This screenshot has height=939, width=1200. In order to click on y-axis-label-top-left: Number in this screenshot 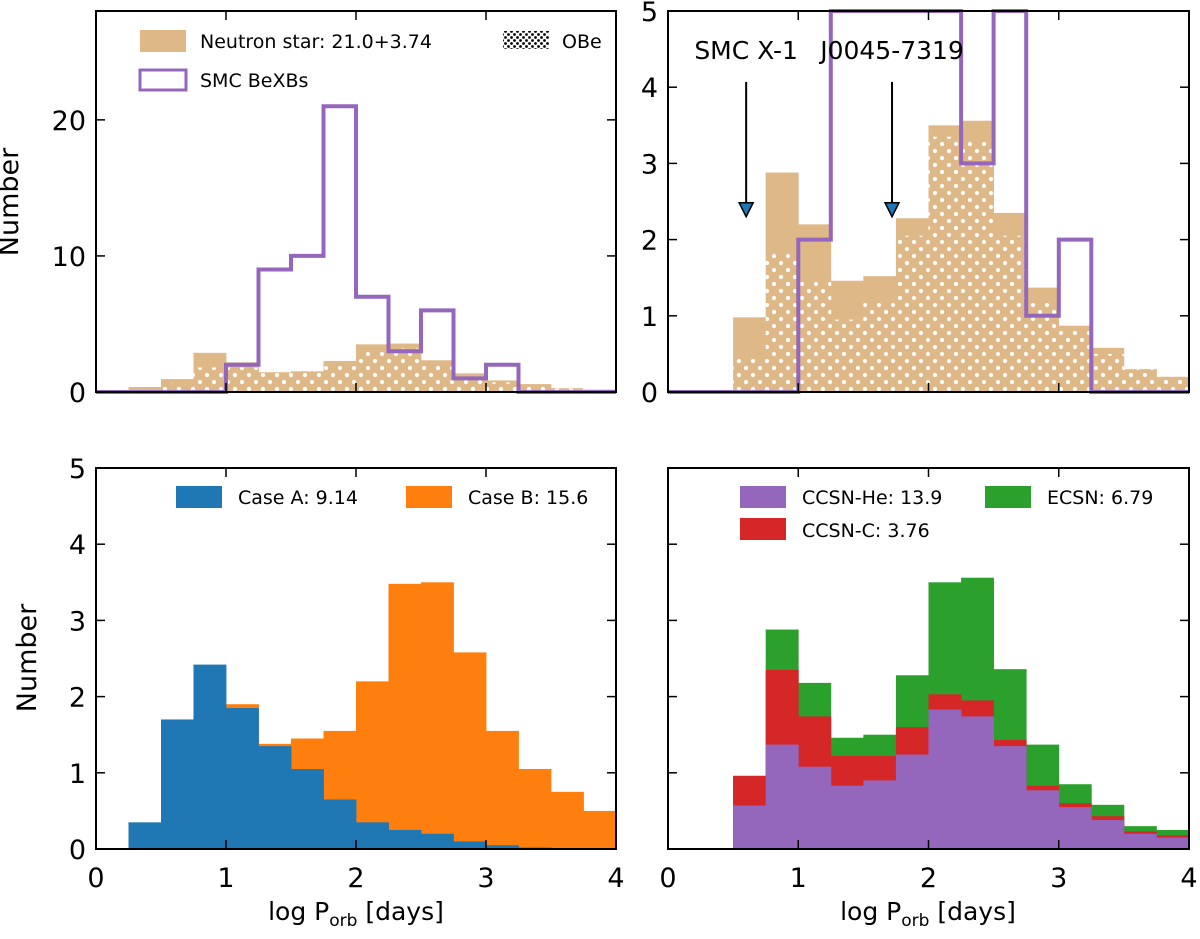, I will do `click(12, 201)`.